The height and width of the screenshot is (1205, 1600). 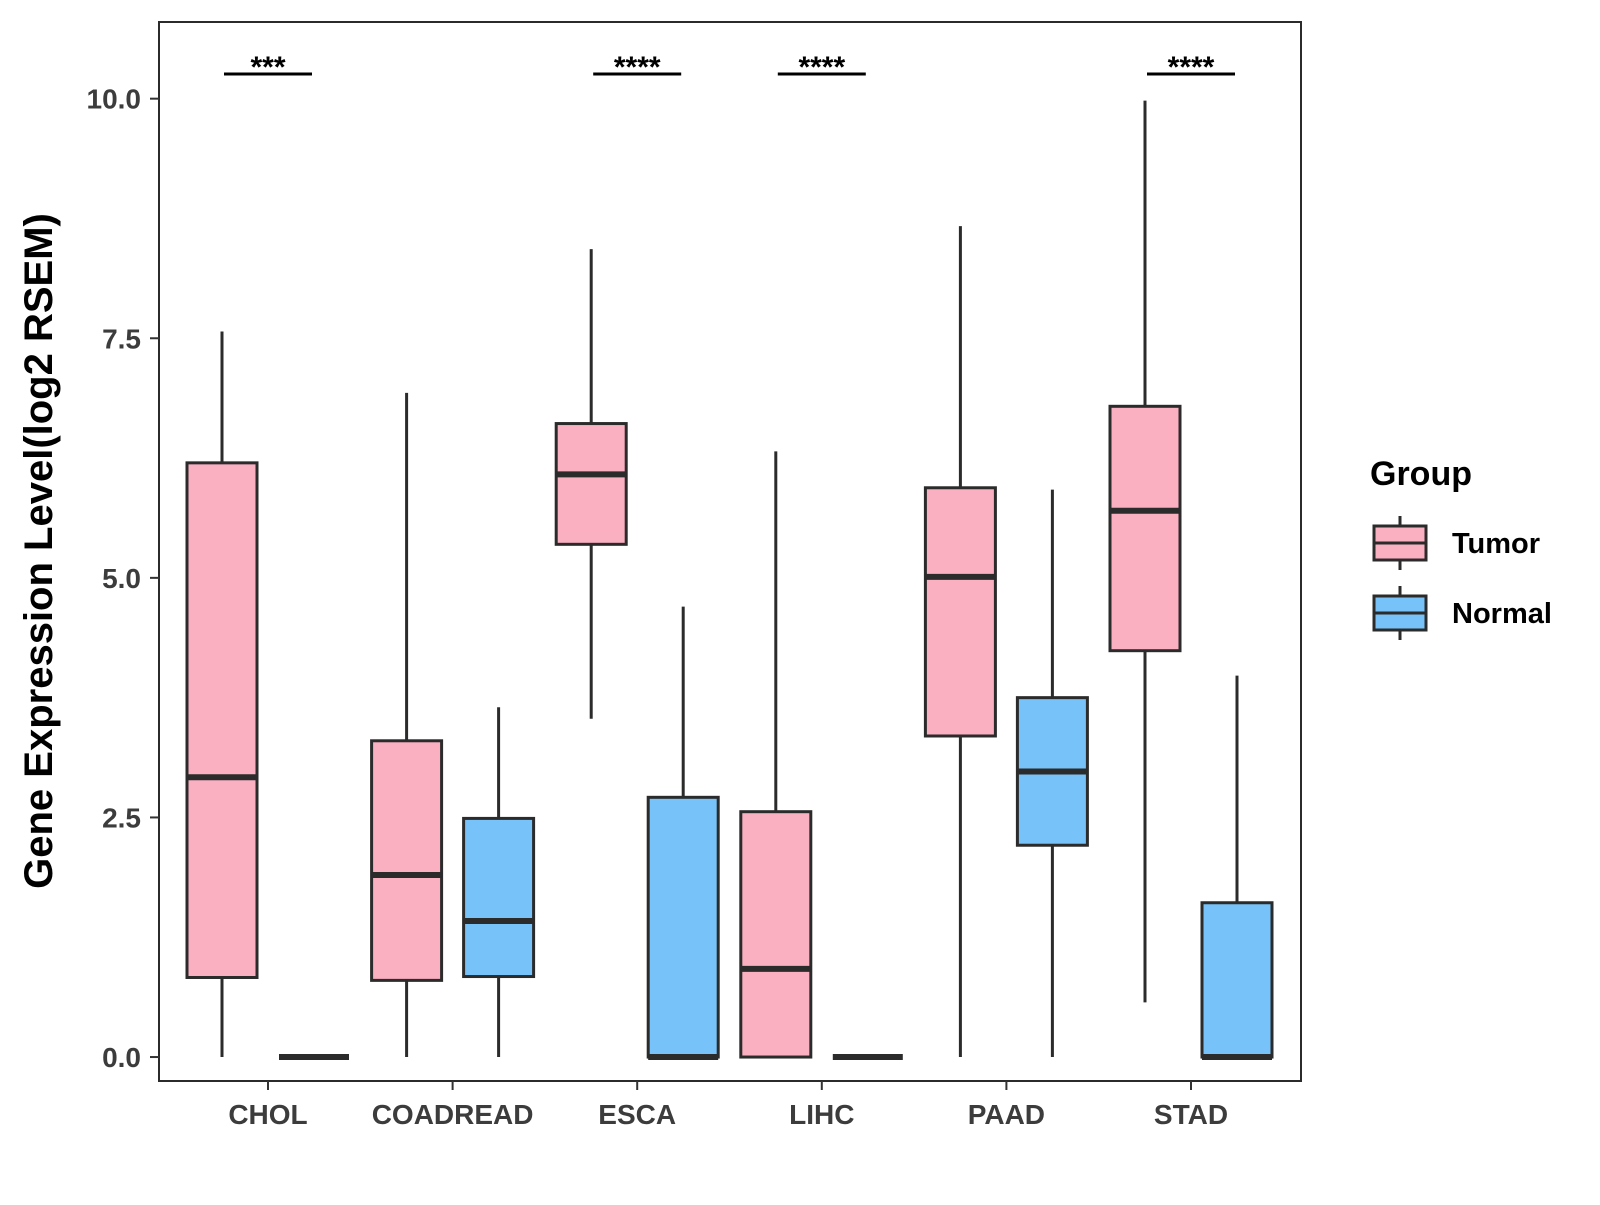 What do you see at coordinates (1052, 773) in the screenshot?
I see `box-normal-paad` at bounding box center [1052, 773].